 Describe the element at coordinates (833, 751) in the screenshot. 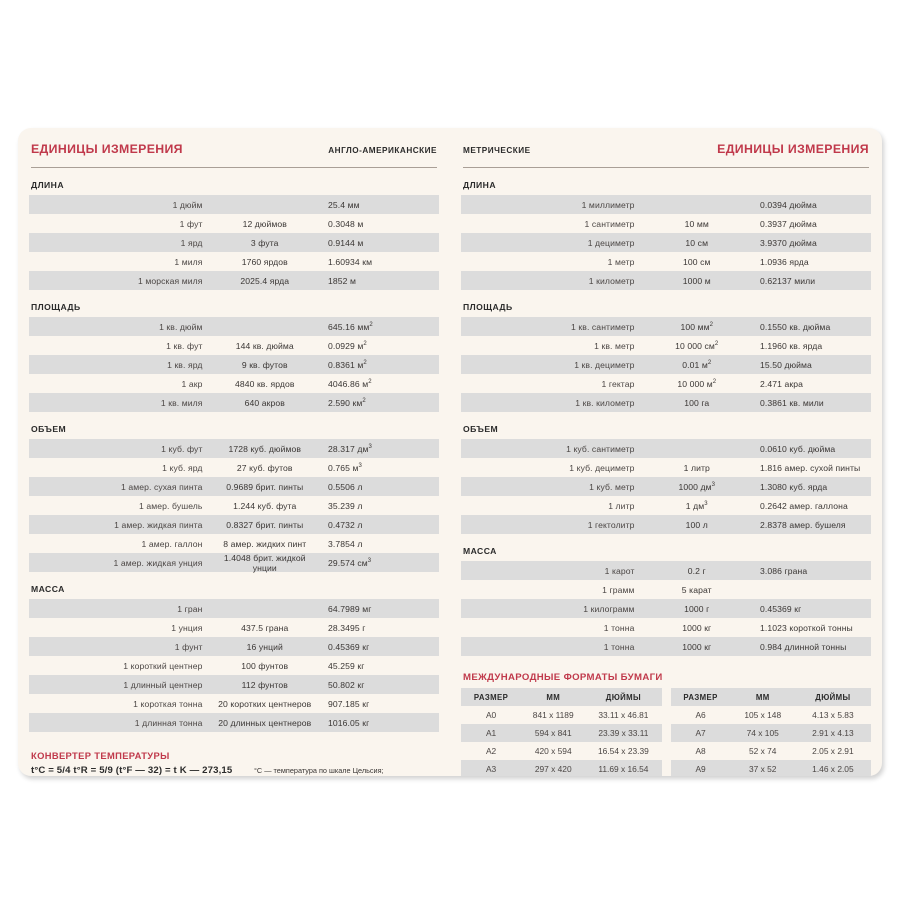

I see `cell-3: 2.05 x 2.91` at that location.